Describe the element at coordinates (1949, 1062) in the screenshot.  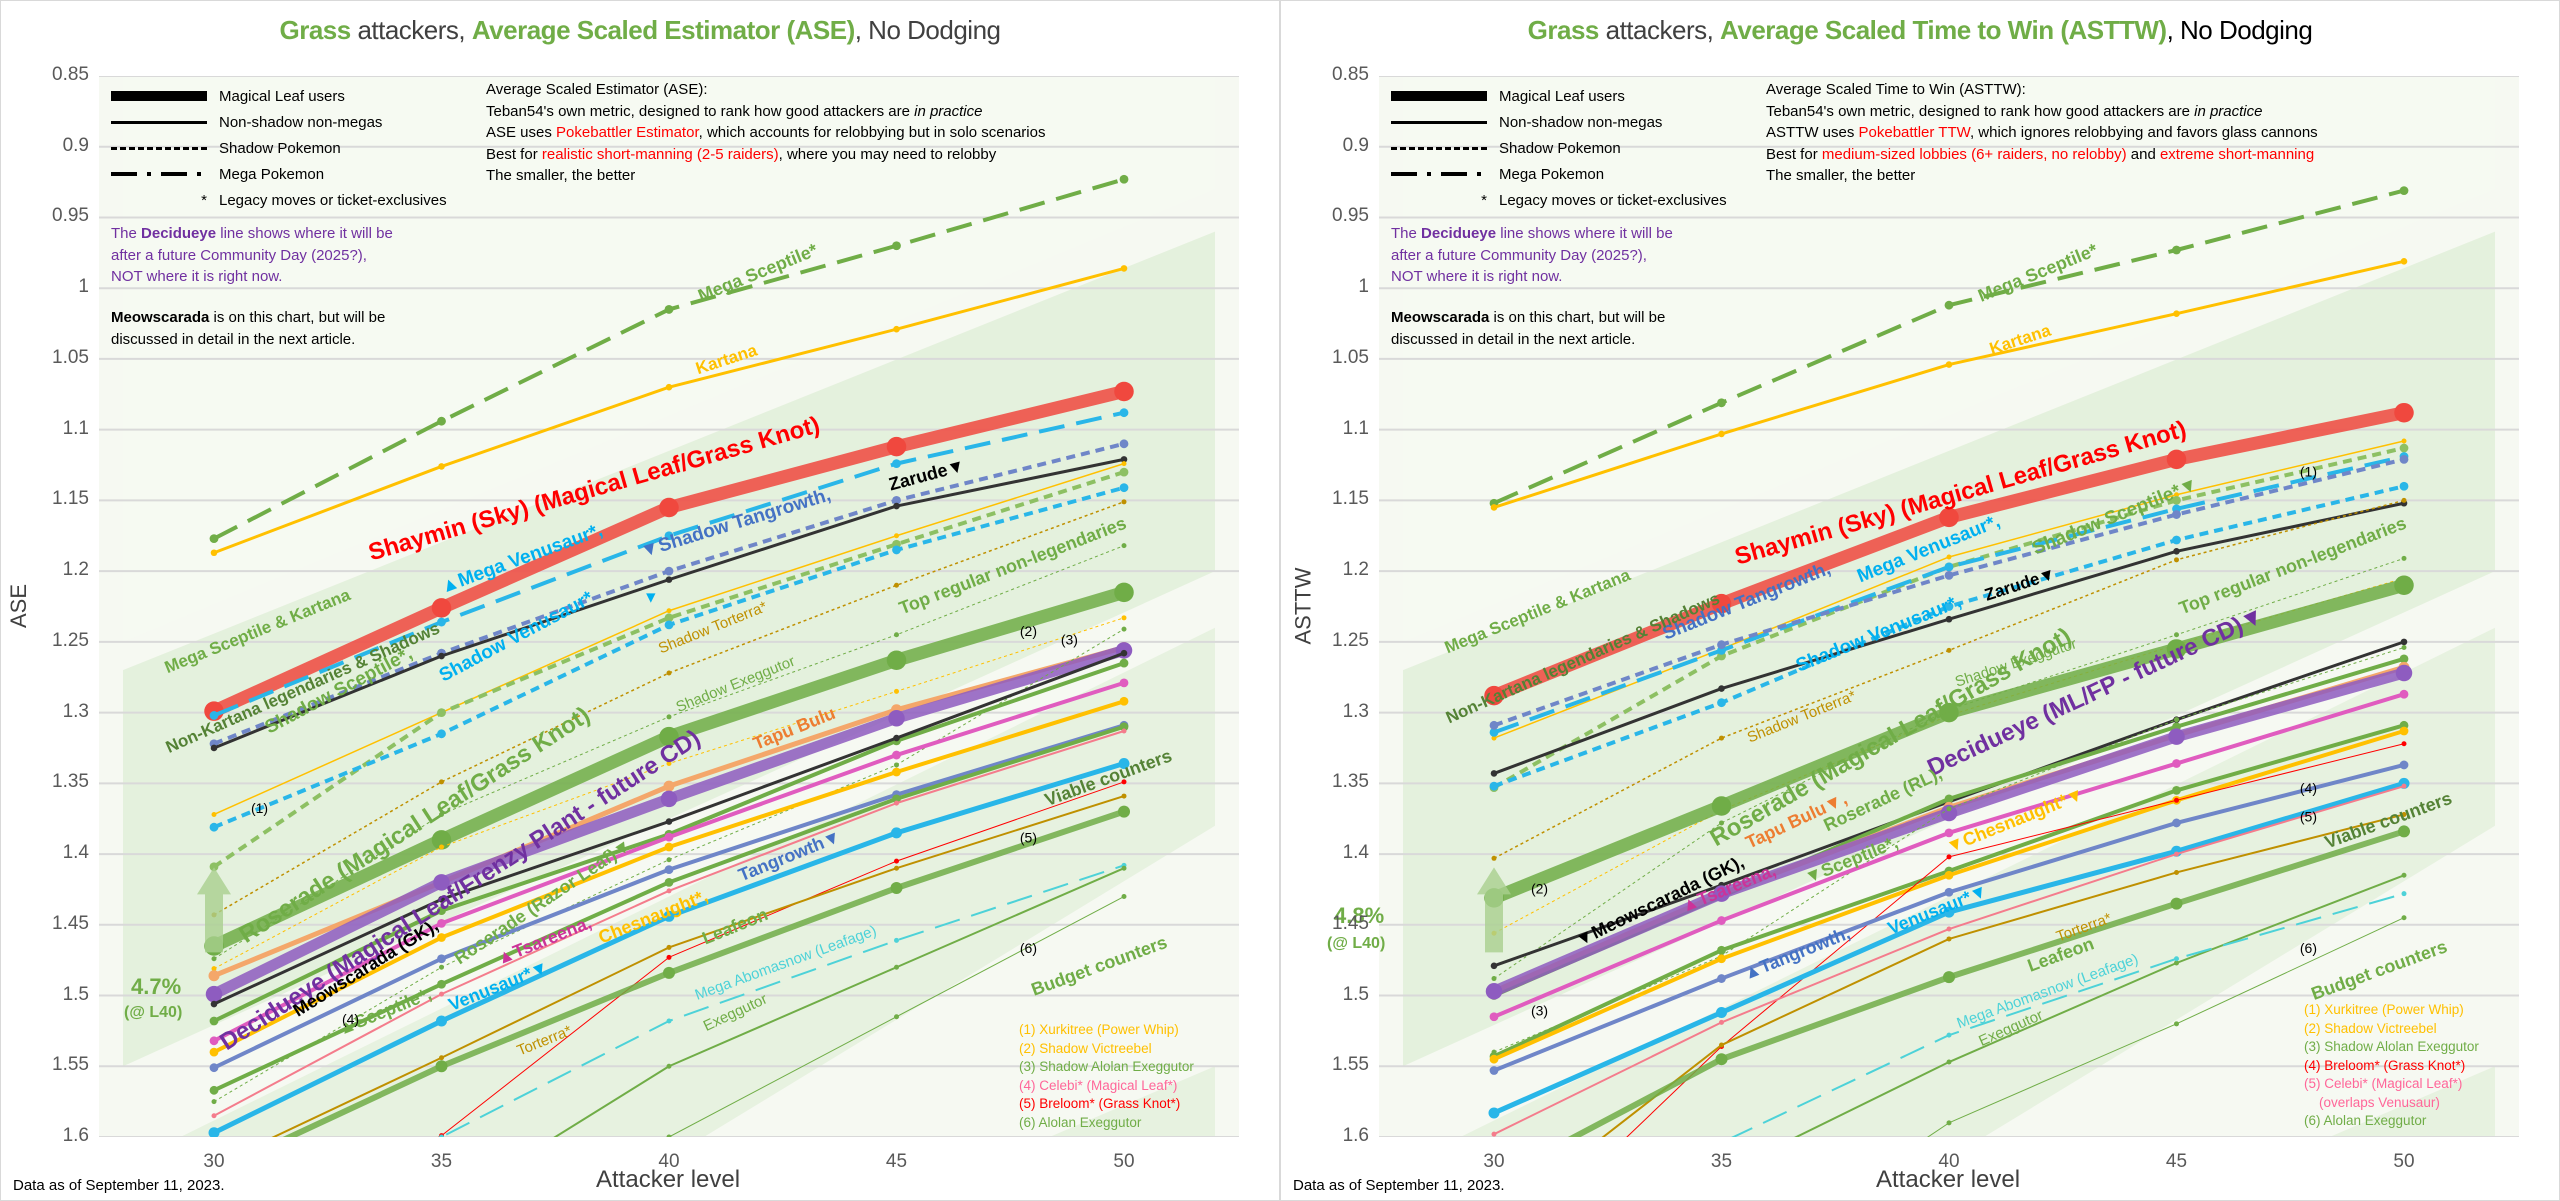
I see `data-point-exeggutor-l40` at that location.